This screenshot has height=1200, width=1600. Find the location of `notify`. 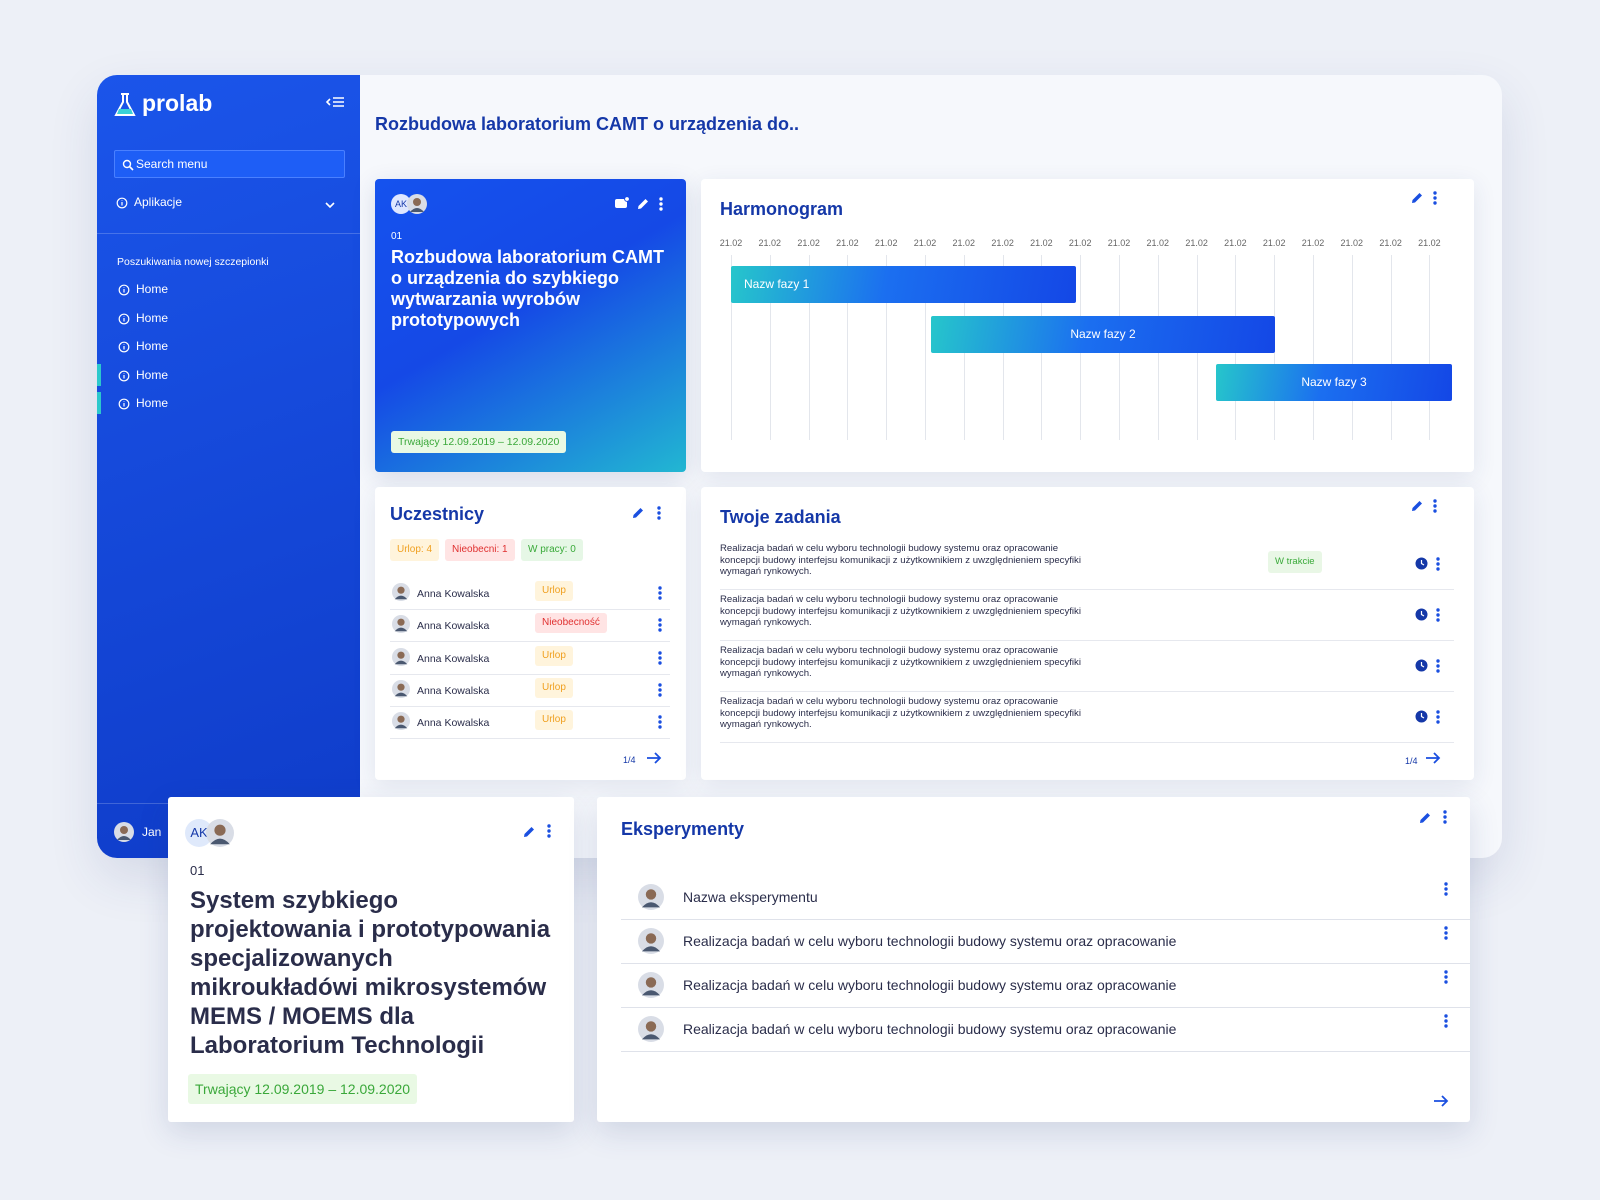

notify is located at coordinates (627, 199).